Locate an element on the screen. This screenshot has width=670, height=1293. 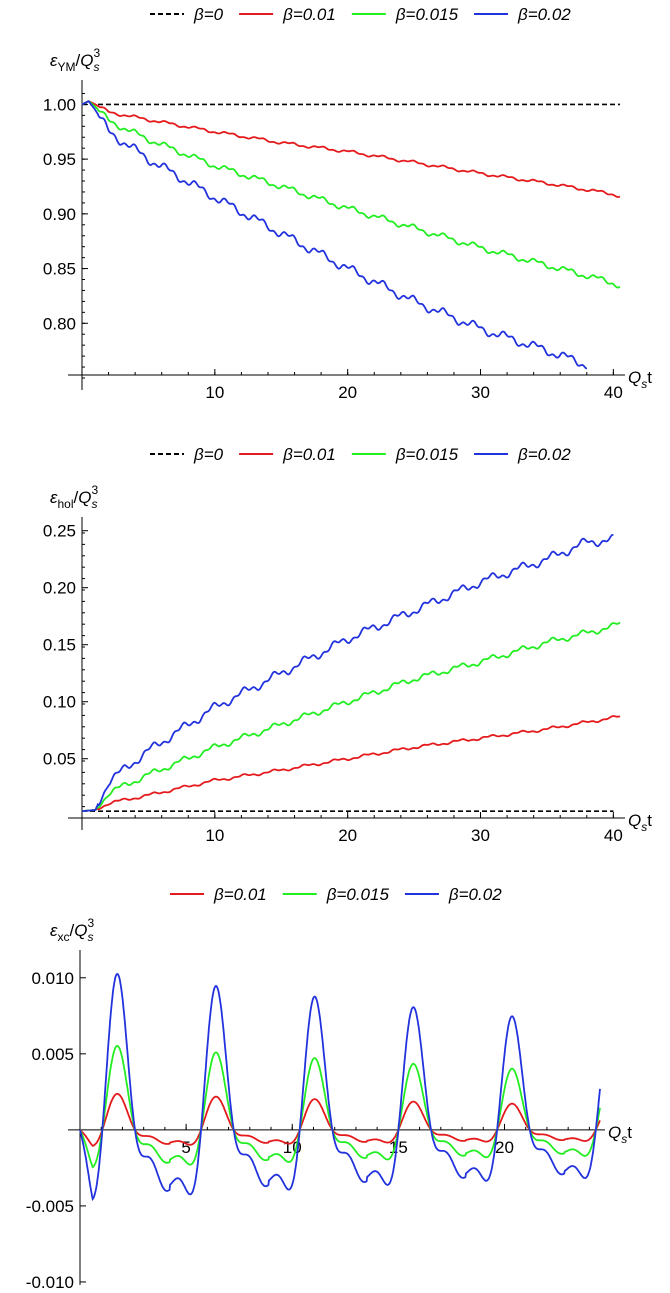
y-tick-label: 1.00 is located at coordinates (59, 104).